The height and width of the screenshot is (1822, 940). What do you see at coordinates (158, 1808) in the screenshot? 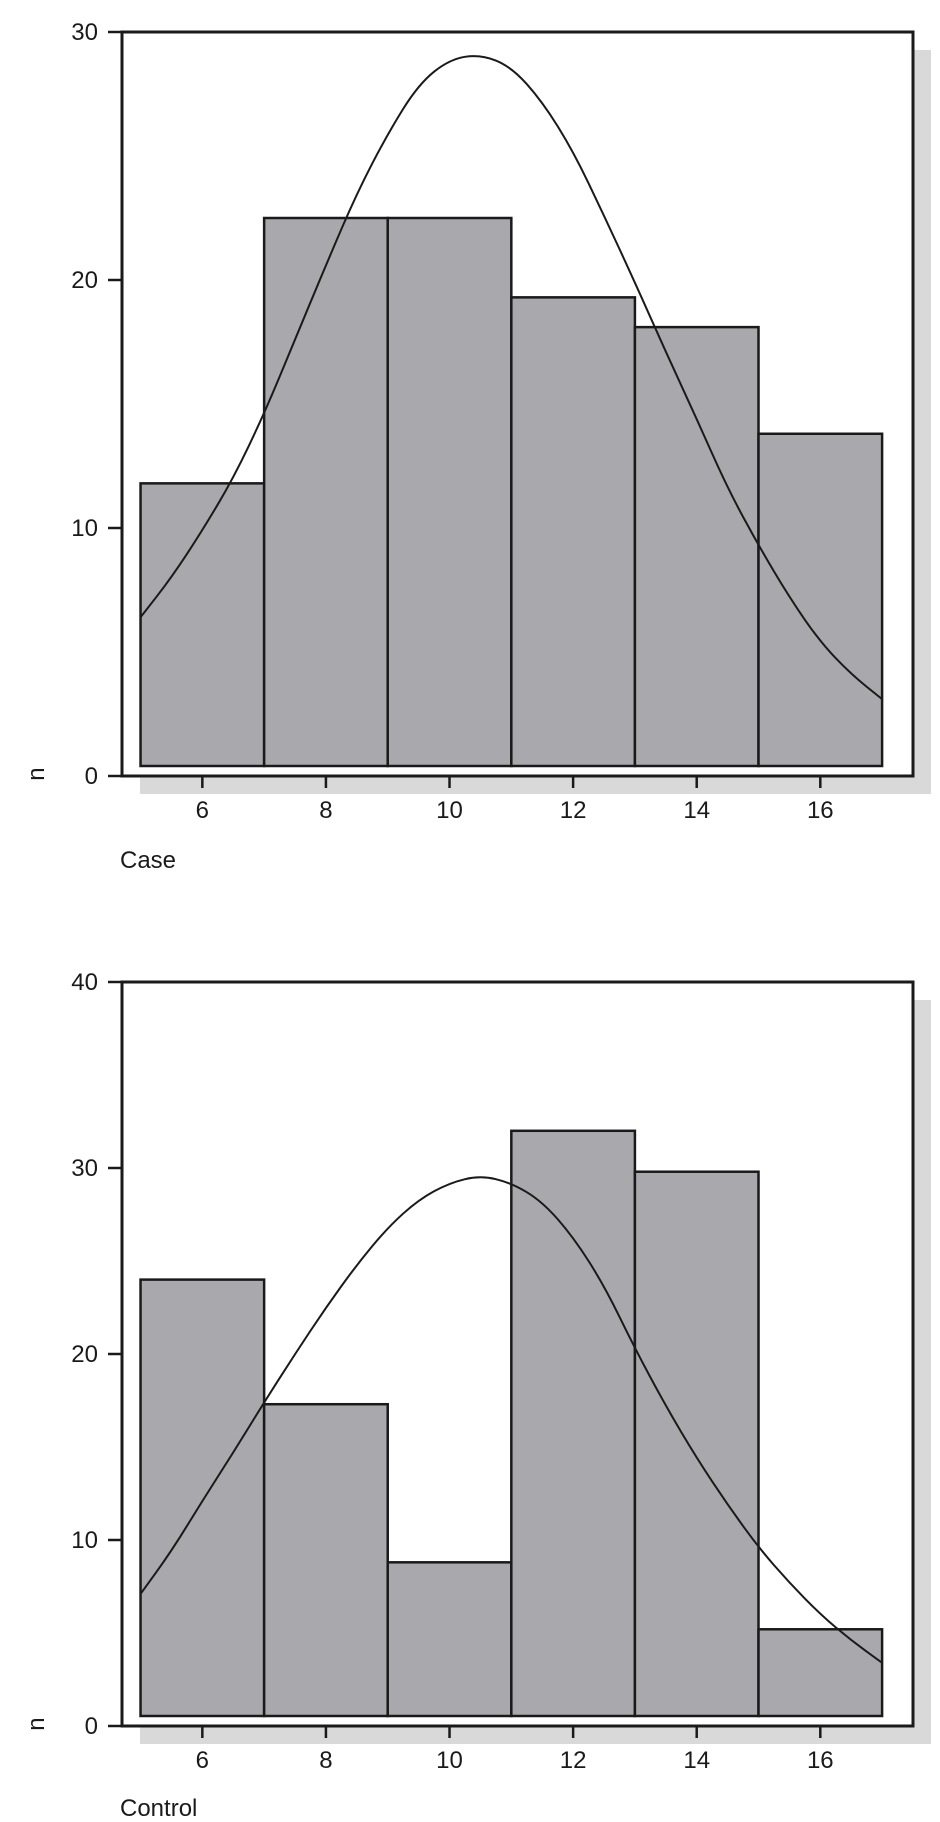
I see `panel-label: Control` at bounding box center [158, 1808].